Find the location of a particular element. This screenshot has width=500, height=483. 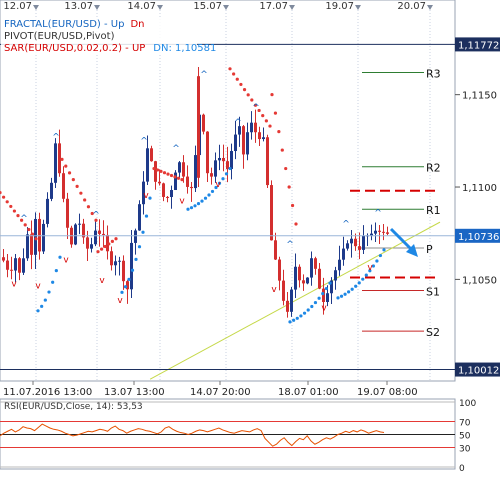

pivot-level-label: R3 is located at coordinates (433, 73).